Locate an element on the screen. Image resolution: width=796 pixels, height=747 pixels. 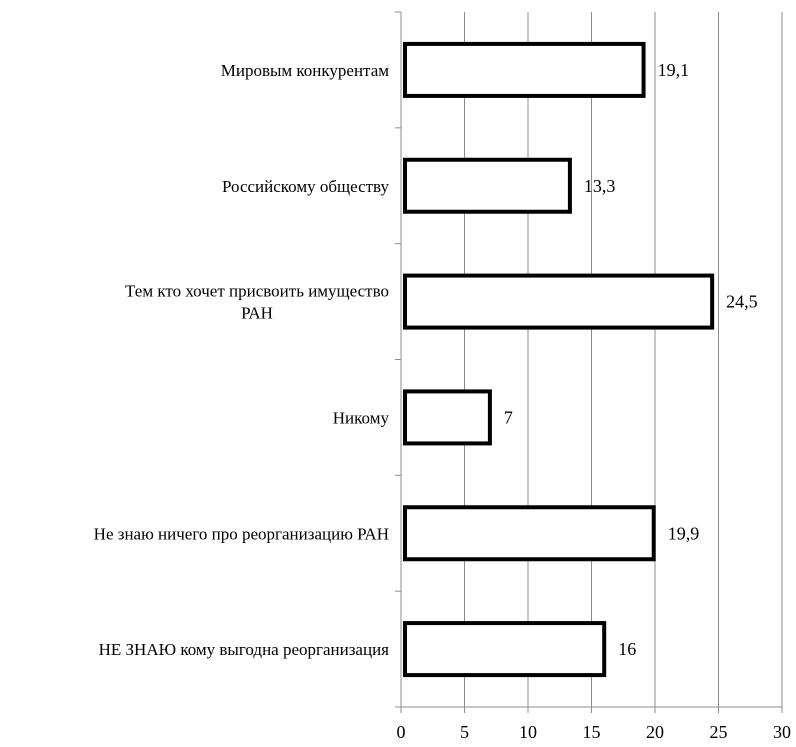
category-label: Не знаю ничего про реорганизацию РАН is located at coordinates (241, 533).